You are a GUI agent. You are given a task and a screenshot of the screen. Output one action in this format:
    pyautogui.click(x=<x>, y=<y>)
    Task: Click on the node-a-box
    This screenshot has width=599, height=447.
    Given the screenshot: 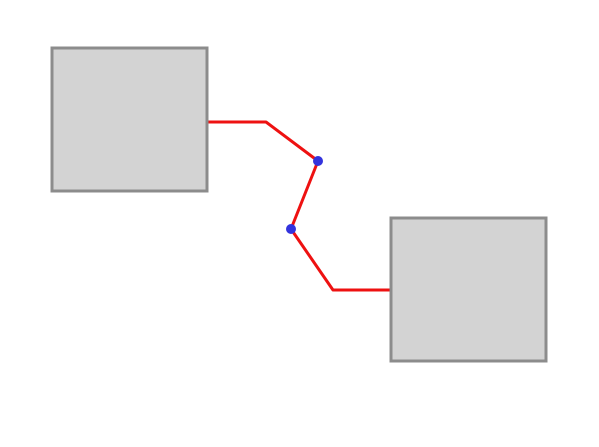 What is the action you would take?
    pyautogui.click(x=129, y=119)
    